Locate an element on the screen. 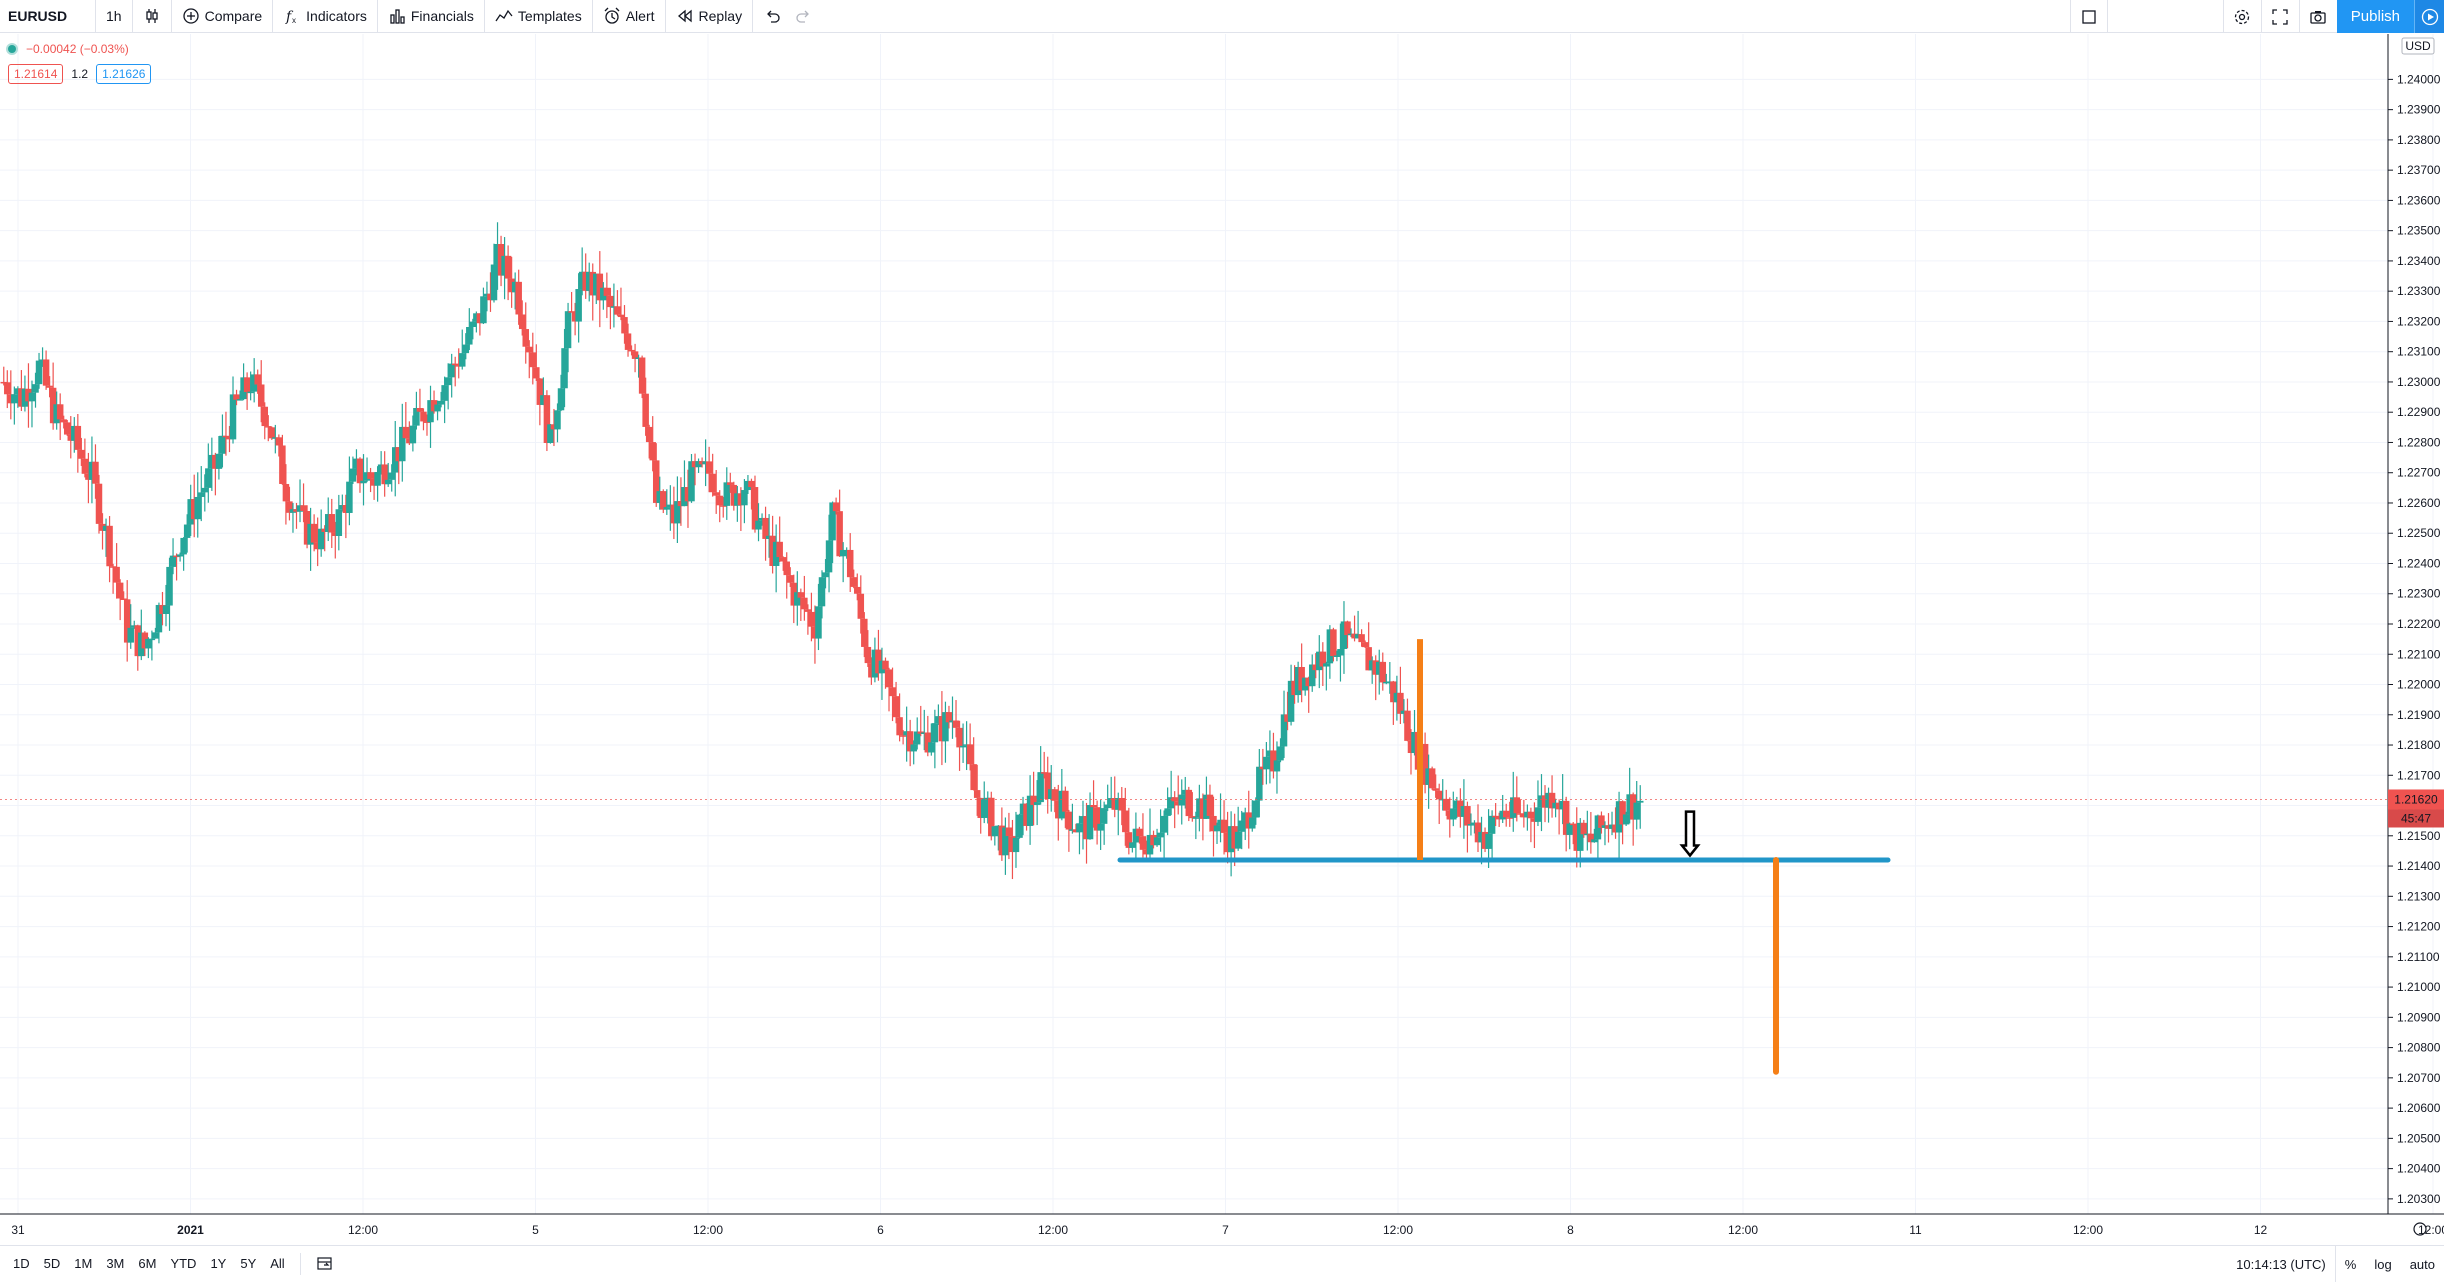 This screenshot has width=2444, height=1282. fullscreen-button is located at coordinates (2279, 16).